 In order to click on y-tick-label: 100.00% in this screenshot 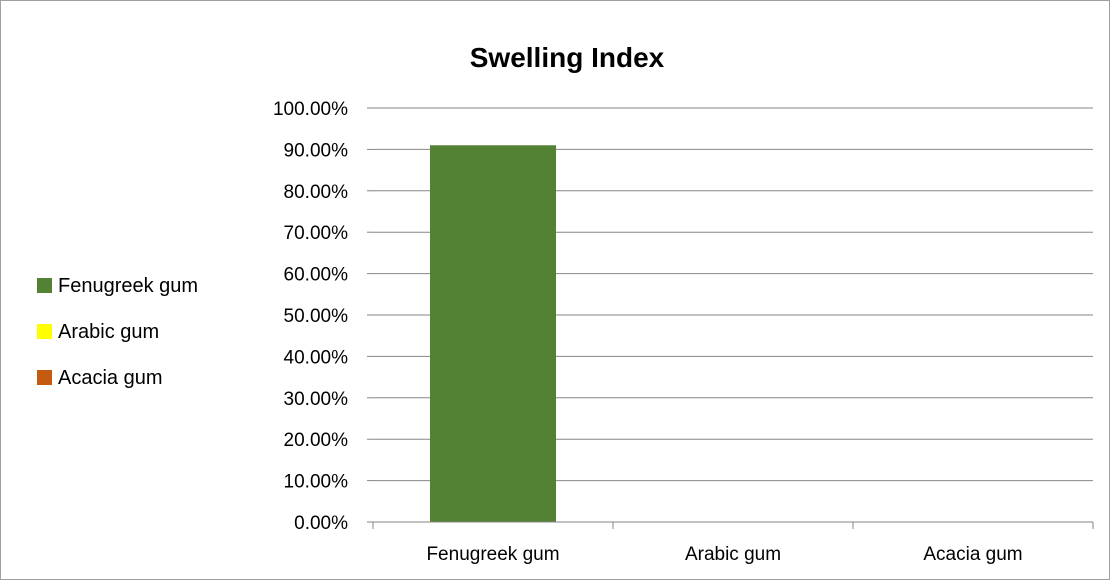, I will do `click(310, 109)`.